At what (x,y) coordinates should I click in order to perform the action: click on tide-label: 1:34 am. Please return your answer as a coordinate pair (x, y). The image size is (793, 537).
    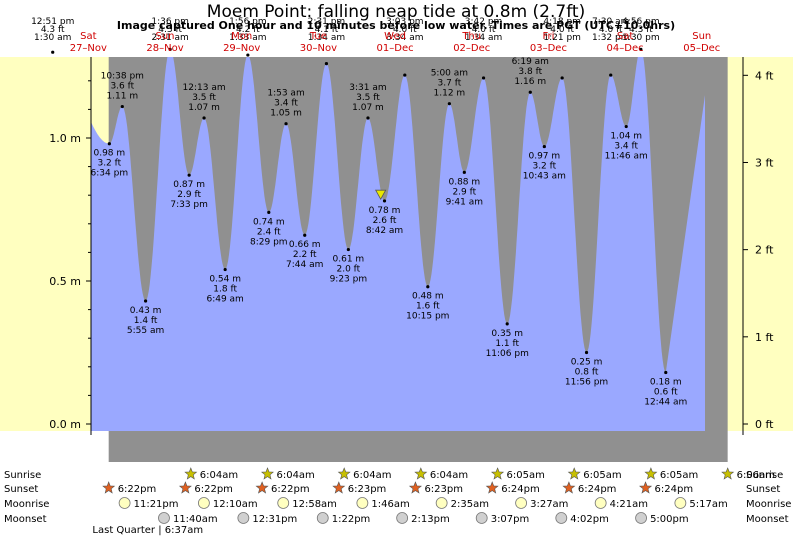
    Looking at the image, I should click on (326, 38).